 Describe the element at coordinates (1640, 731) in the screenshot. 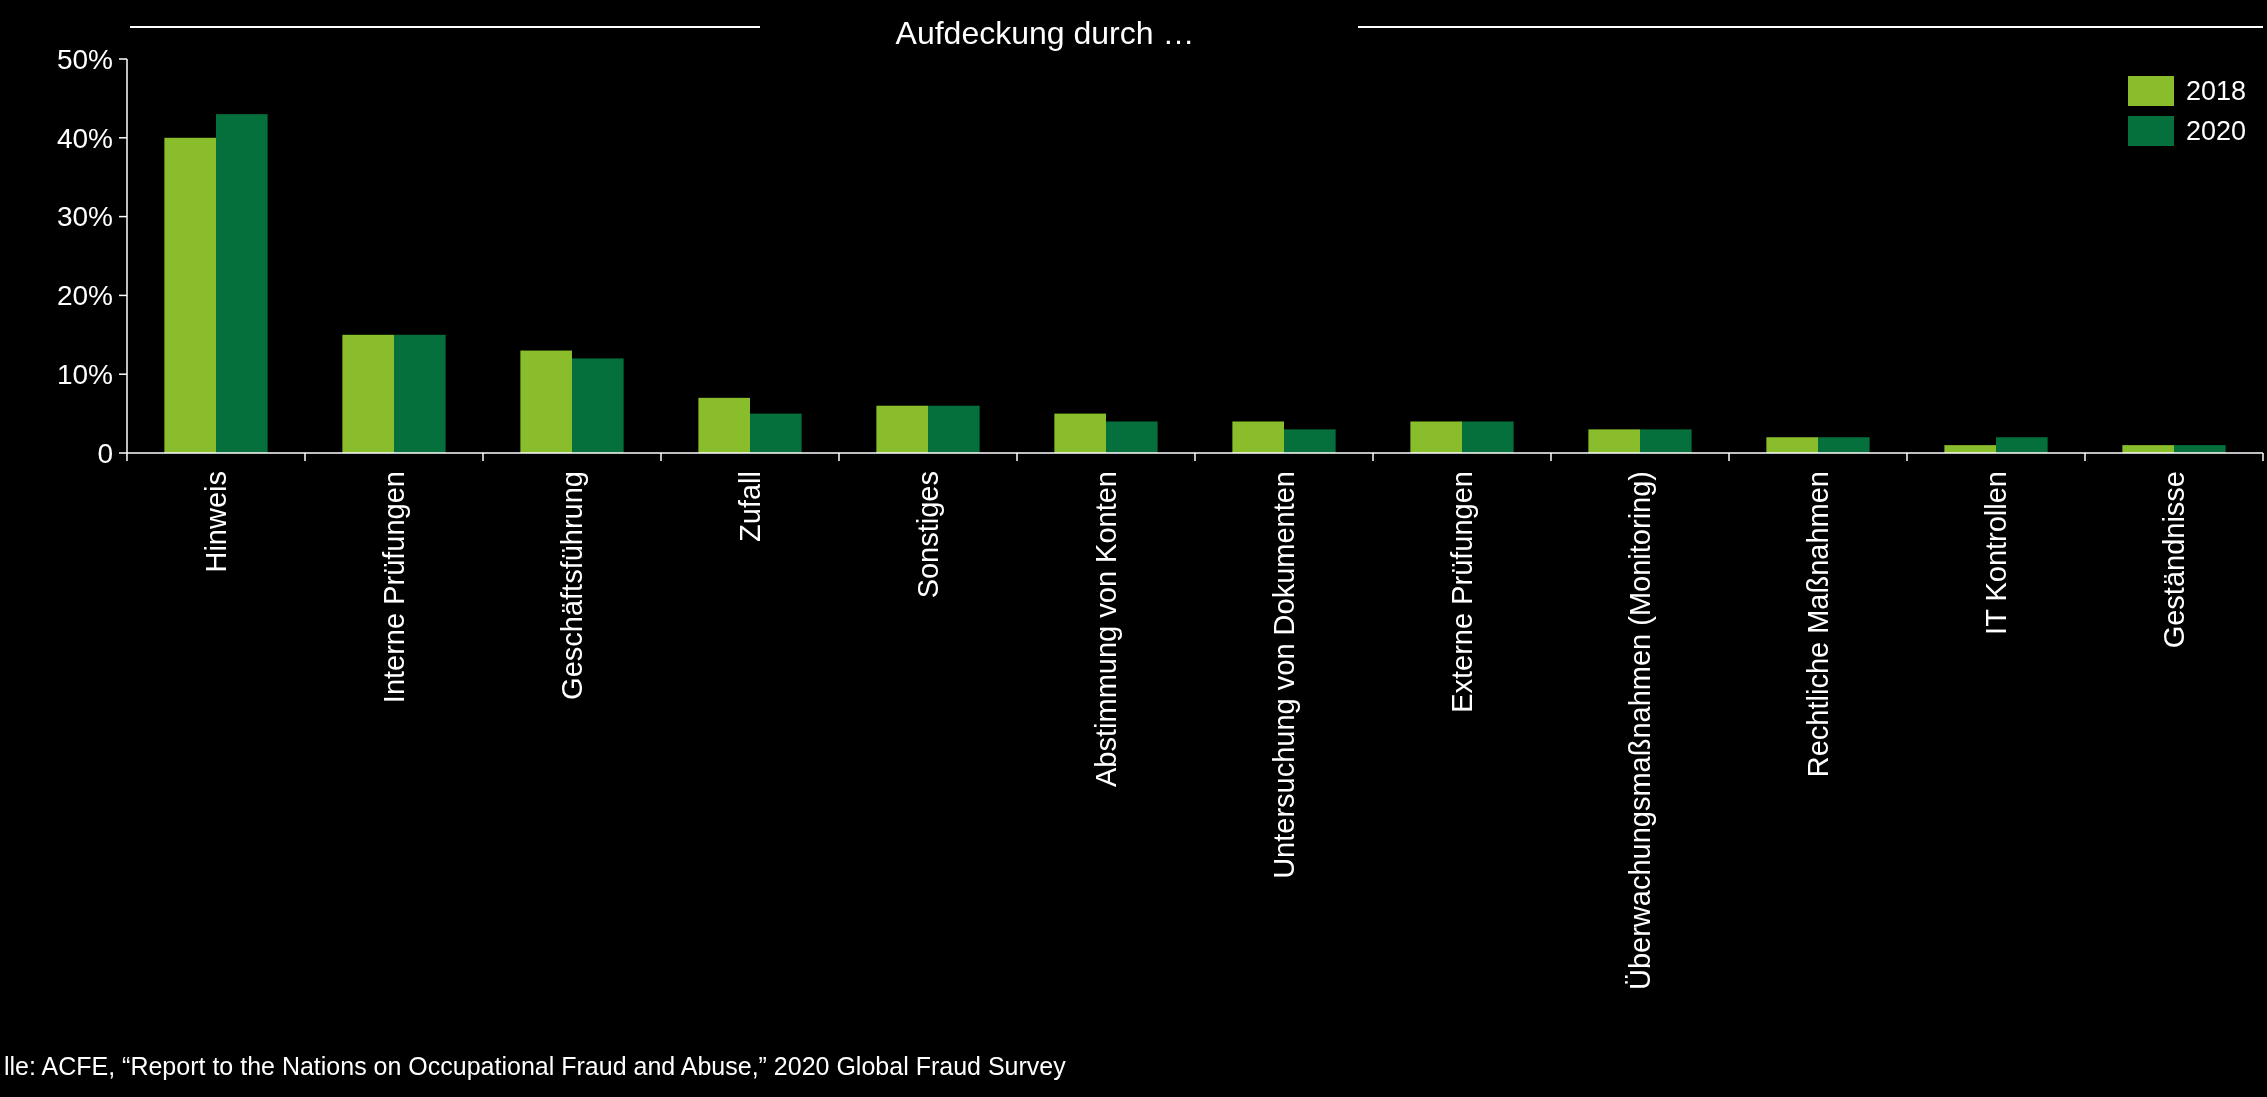

I see `x-tick-label: Überwachungsmaßnahmen (Monitoring)` at that location.